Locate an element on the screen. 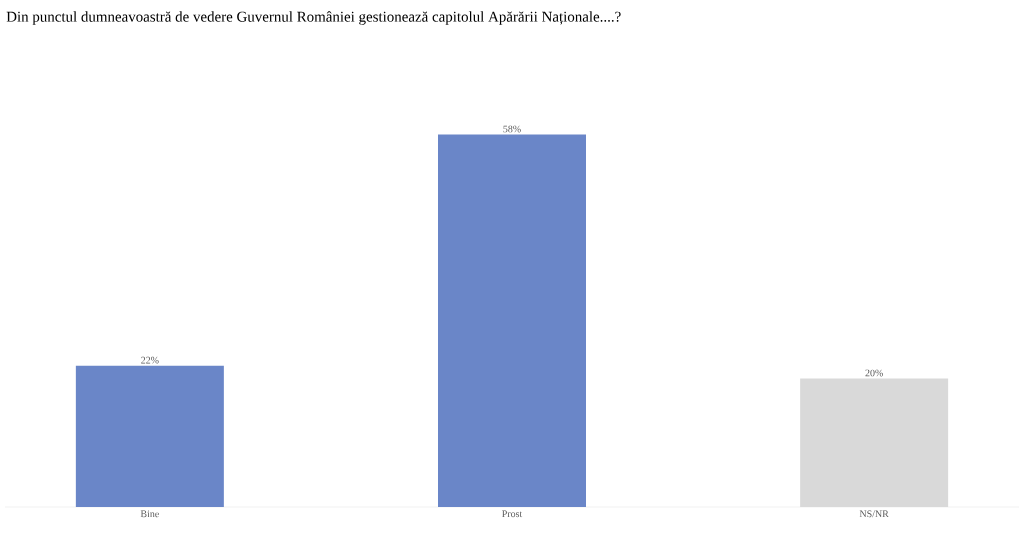 This screenshot has height=536, width=1024. data-label: 20% is located at coordinates (874, 373).